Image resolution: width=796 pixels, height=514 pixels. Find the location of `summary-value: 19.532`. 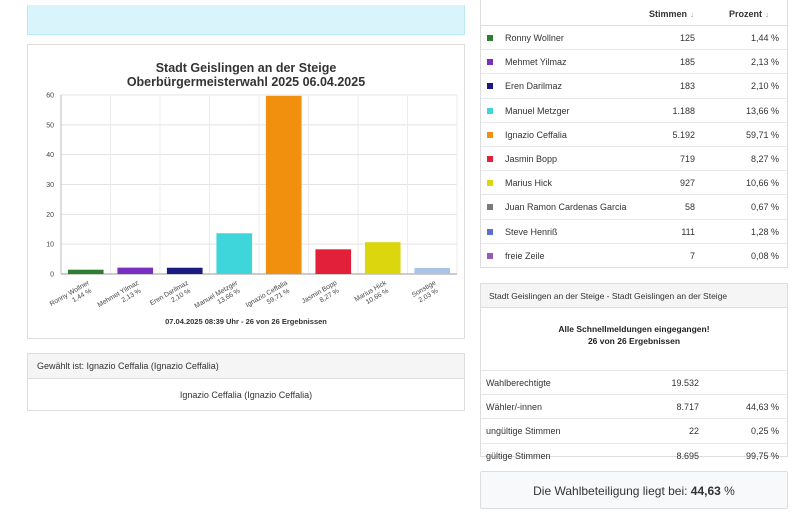

summary-value: 19.532 is located at coordinates (685, 383).